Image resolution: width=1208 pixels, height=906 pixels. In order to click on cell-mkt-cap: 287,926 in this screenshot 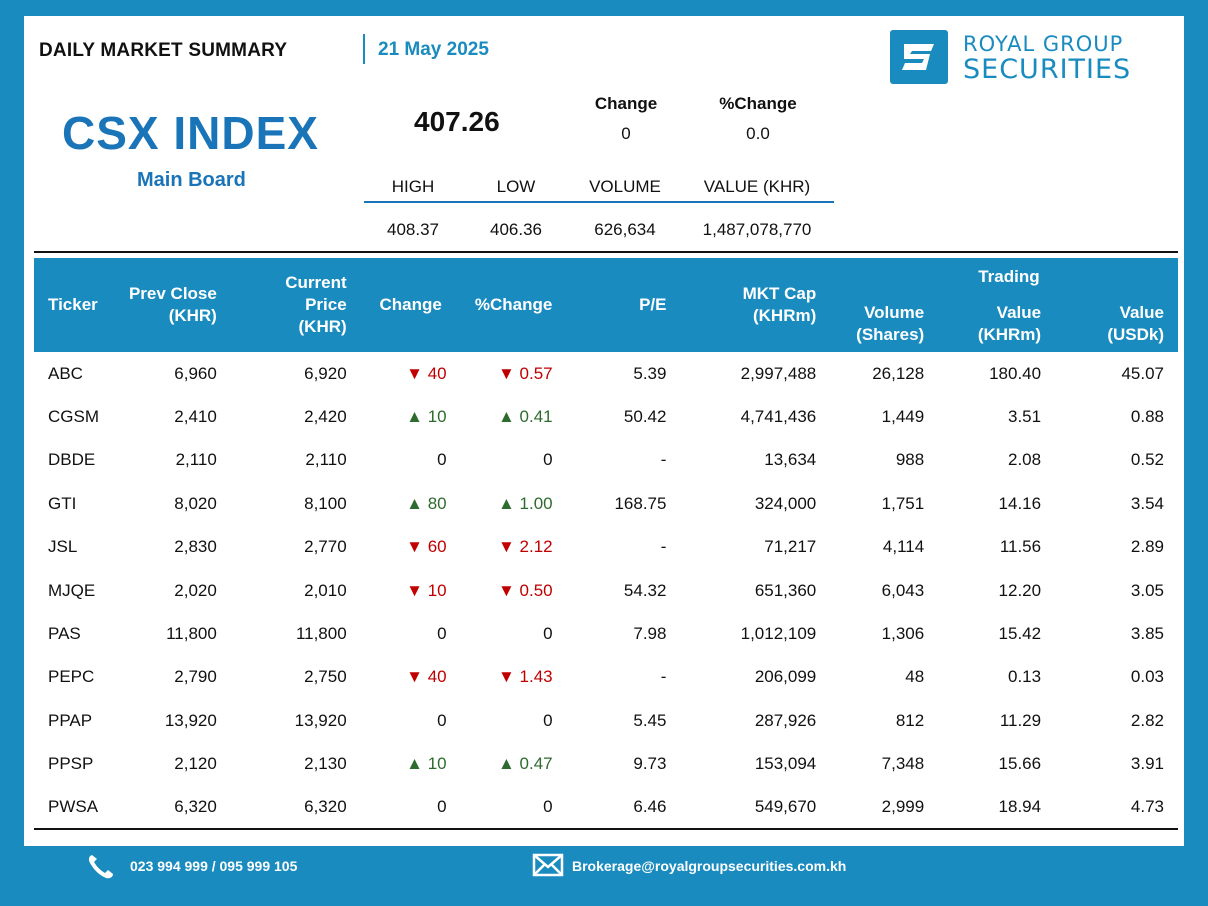, I will do `click(785, 720)`.